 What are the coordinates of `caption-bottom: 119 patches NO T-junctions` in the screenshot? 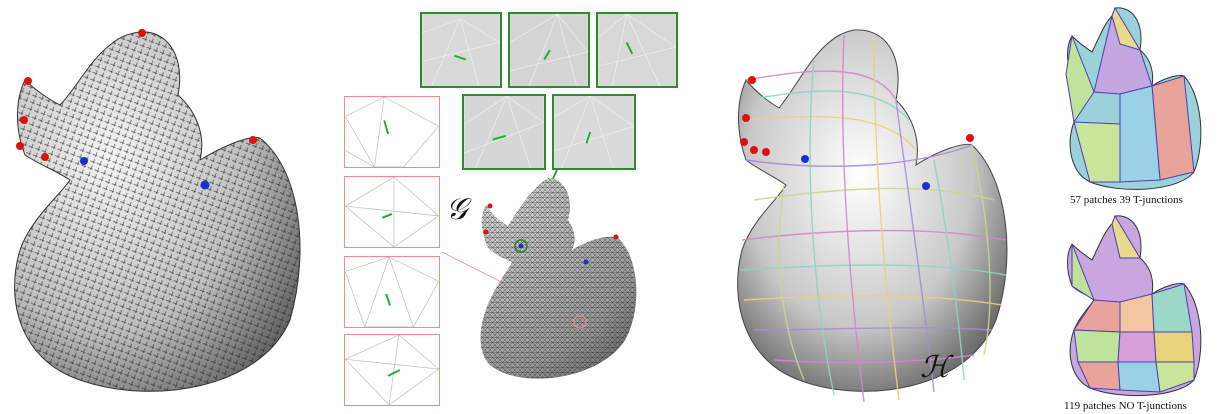 It's located at (1125, 406).